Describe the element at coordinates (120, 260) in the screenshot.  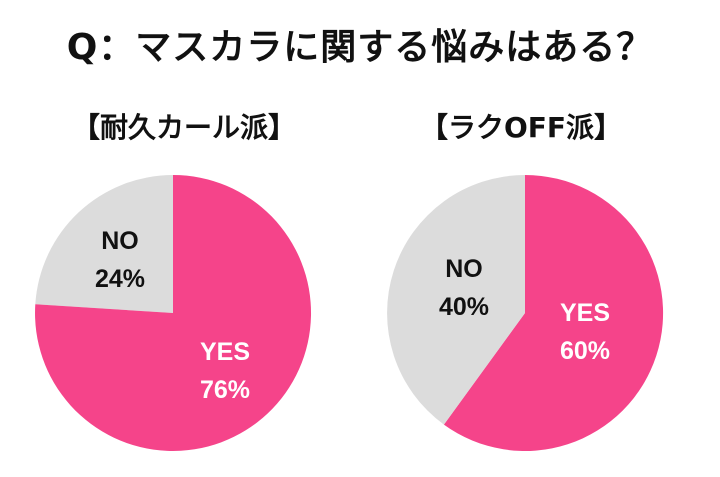
I see `left-no-label: NO 24%` at that location.